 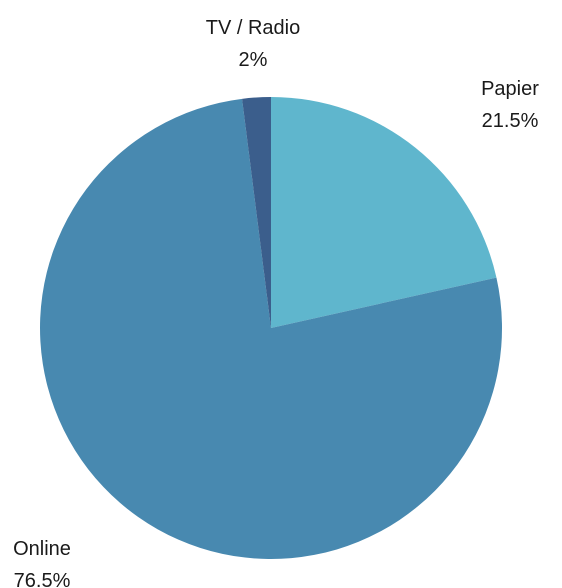 What do you see at coordinates (42, 579) in the screenshot?
I see `slice-value-online: 76.5%` at bounding box center [42, 579].